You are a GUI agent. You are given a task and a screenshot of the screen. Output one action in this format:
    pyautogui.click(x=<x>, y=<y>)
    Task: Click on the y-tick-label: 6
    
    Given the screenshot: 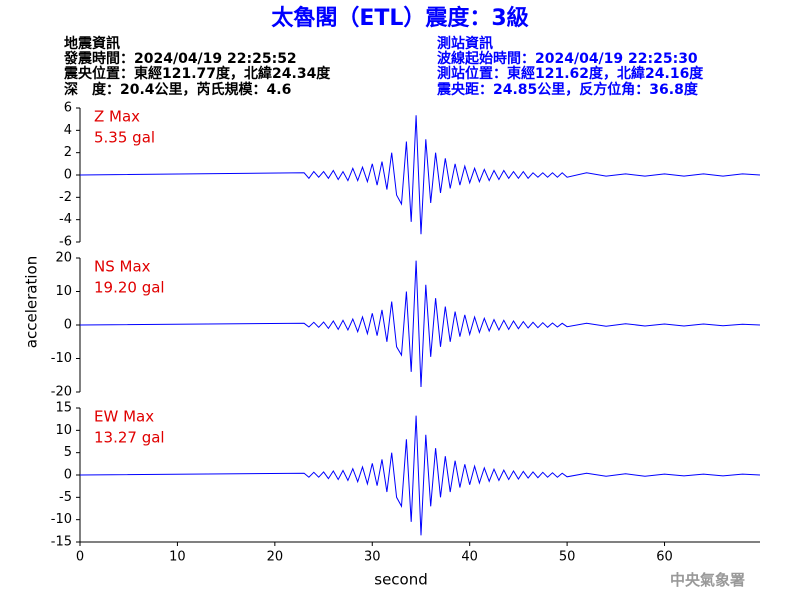 What is the action you would take?
    pyautogui.click(x=68, y=108)
    